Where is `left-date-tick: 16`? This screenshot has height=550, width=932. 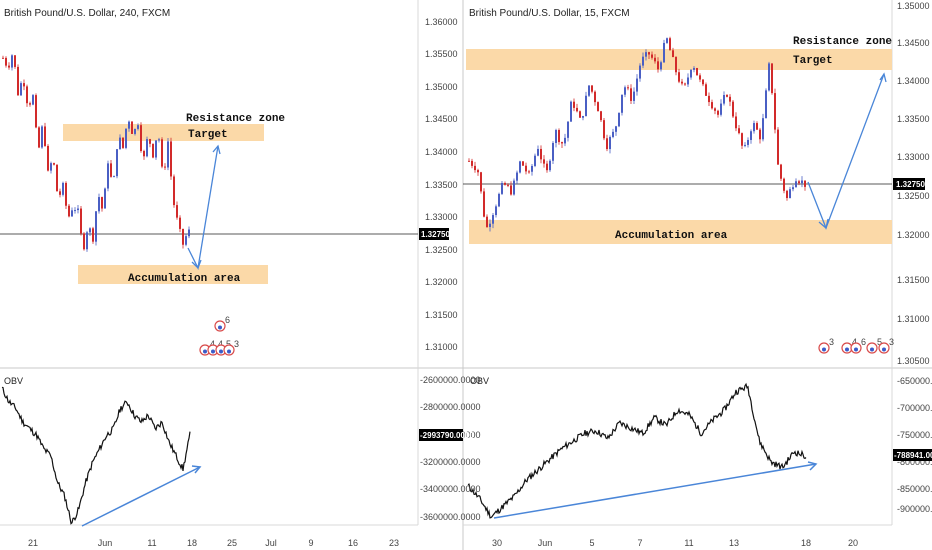
left-date-tick: 16 is located at coordinates (353, 543).